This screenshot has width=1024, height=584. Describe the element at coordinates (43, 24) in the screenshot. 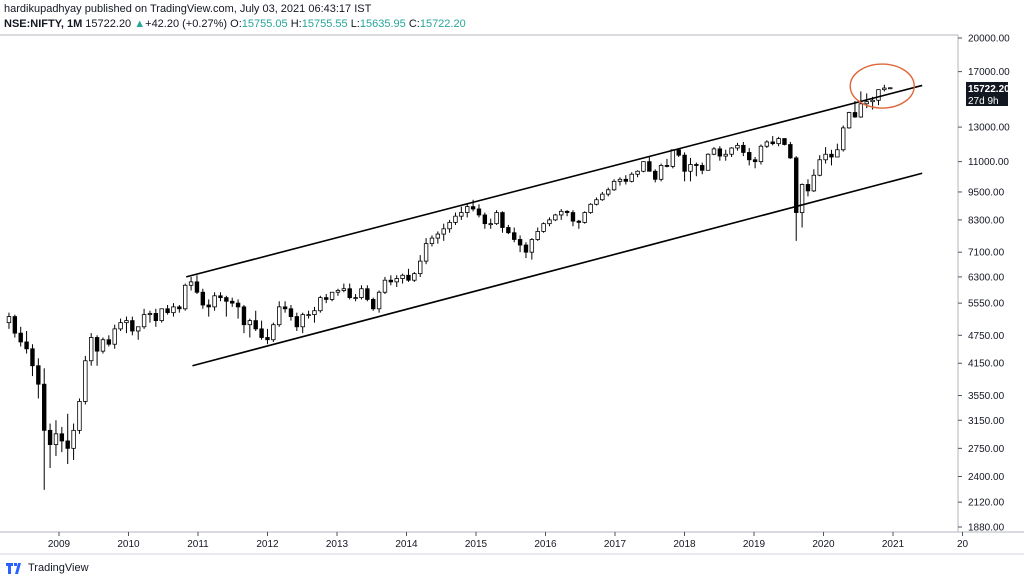

I see `symbol-label: NSE:NIFTY, 1M` at that location.